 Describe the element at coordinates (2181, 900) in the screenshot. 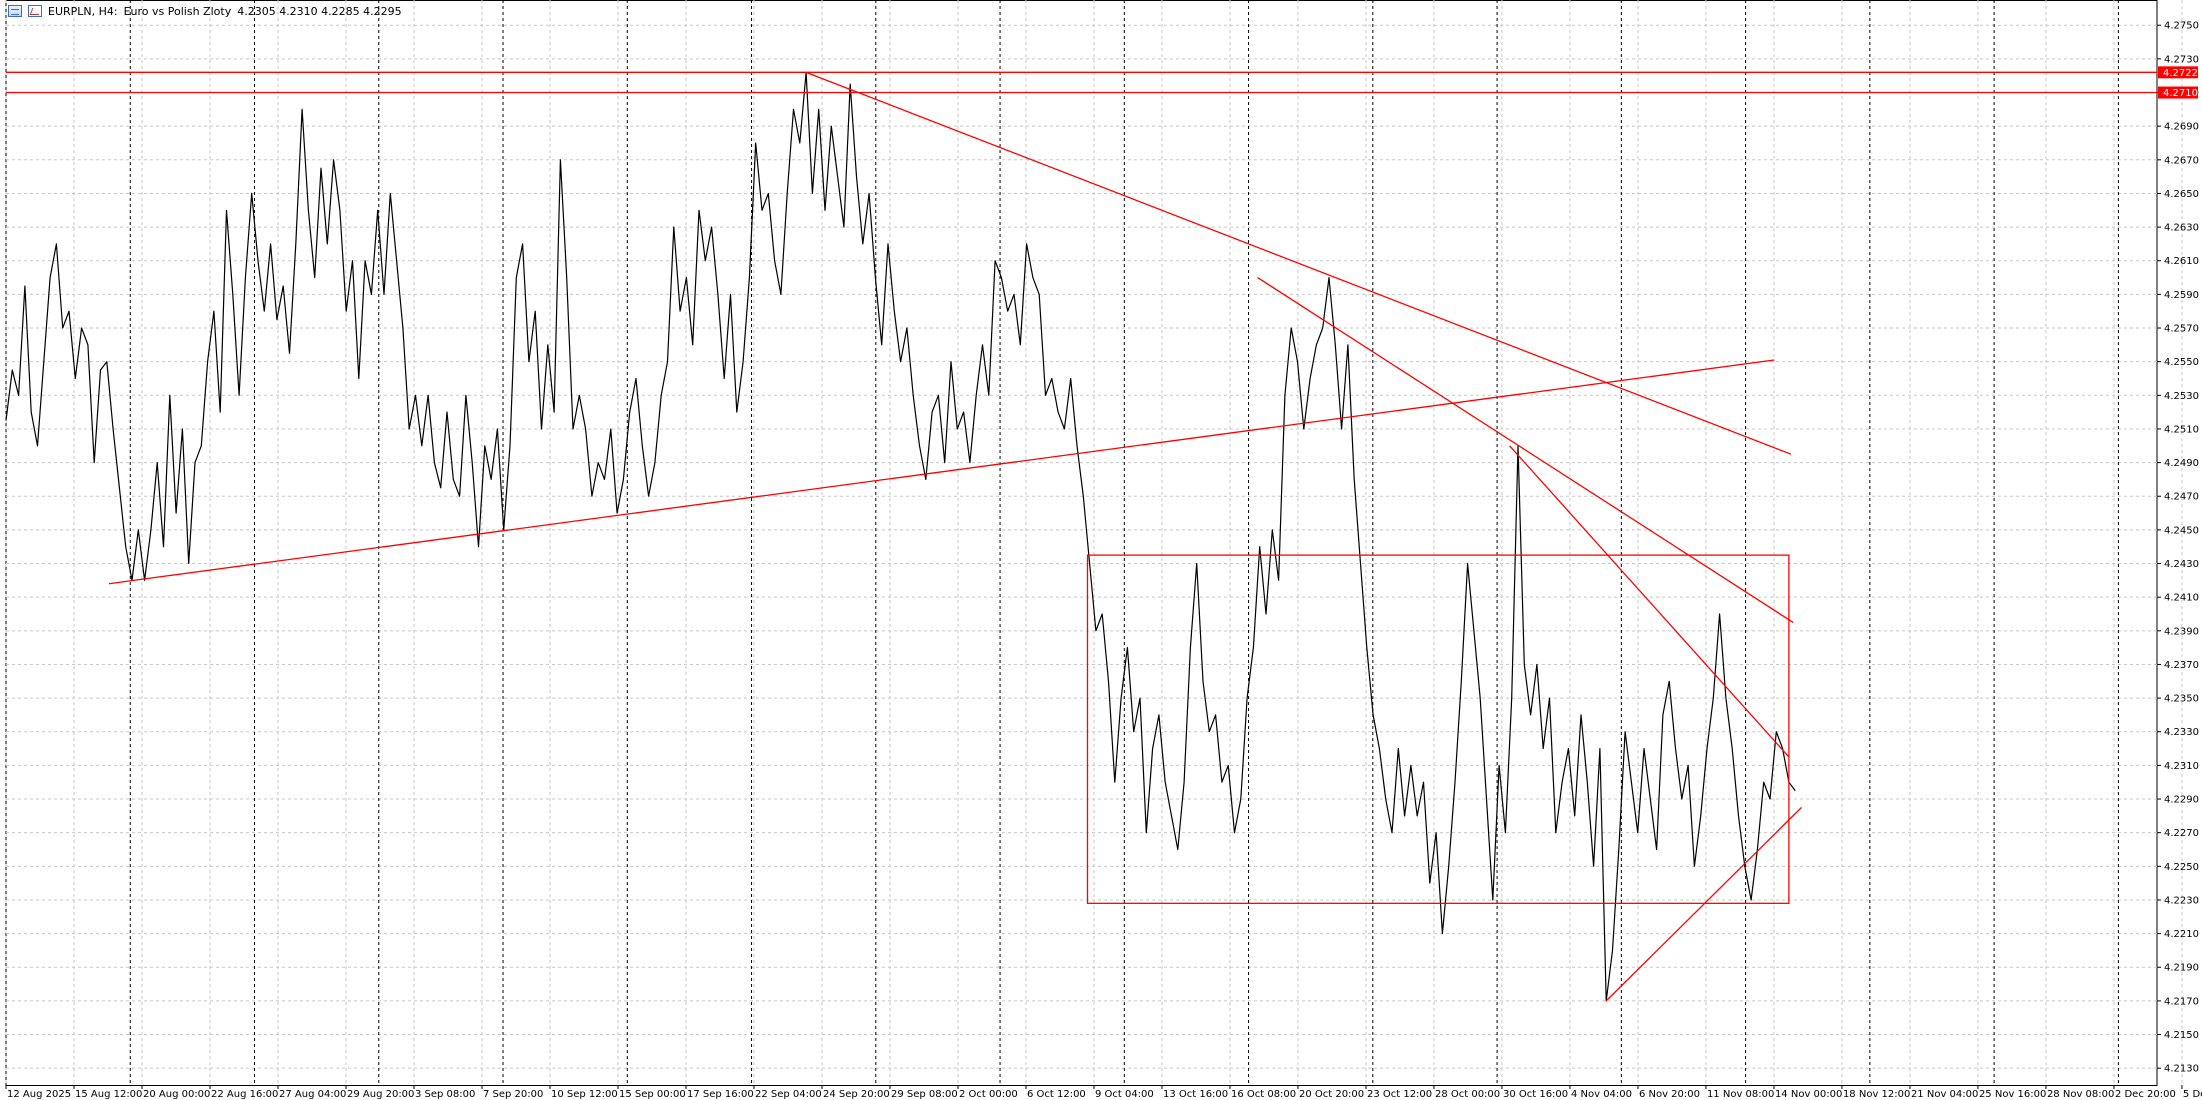

I see `y-tick-label: 4.2230` at that location.